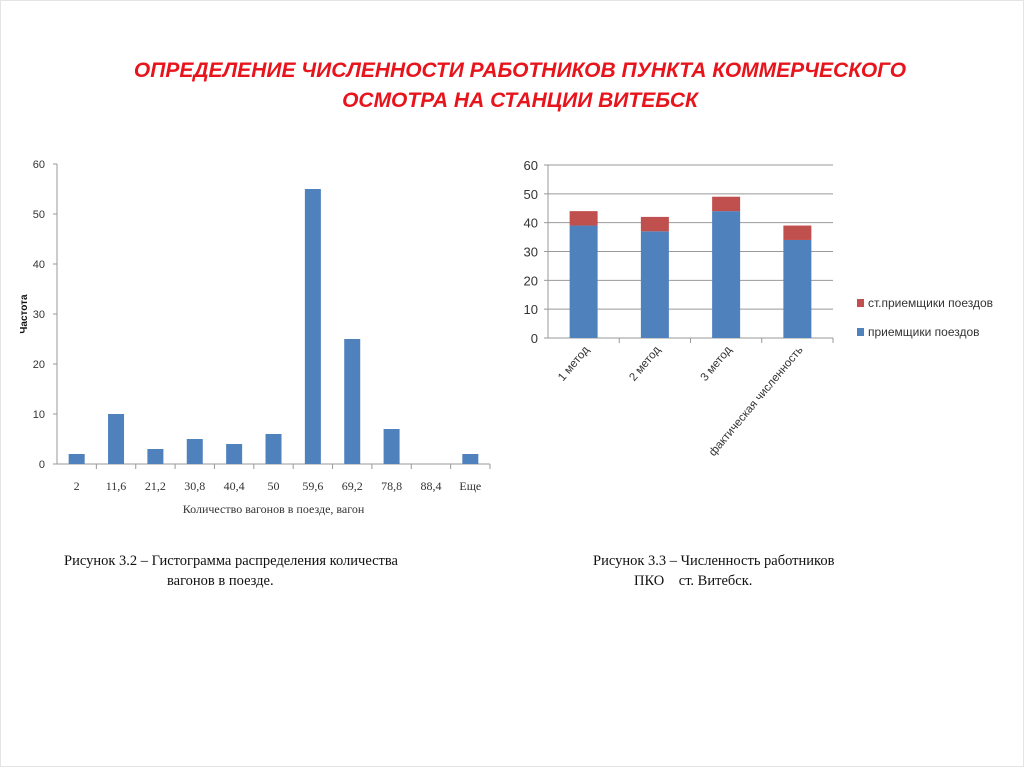 Image resolution: width=1024 pixels, height=767 pixels. I want to click on x-tick-label: 3 метод, so click(717, 364).